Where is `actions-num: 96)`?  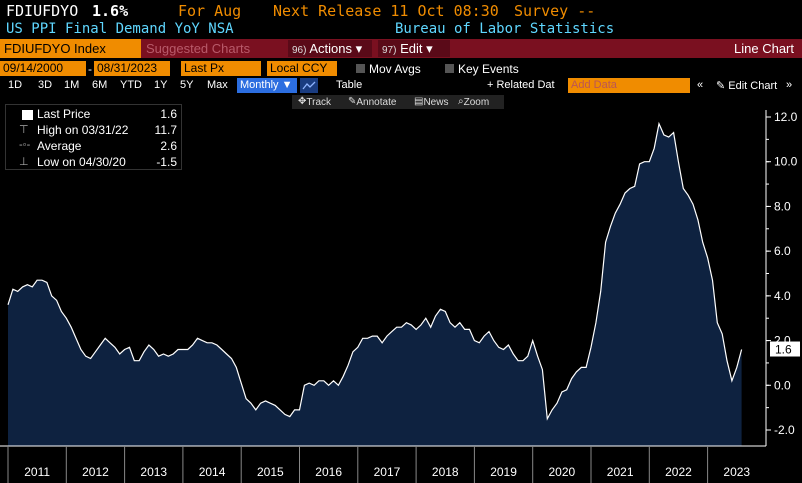 actions-num: 96) is located at coordinates (299, 50).